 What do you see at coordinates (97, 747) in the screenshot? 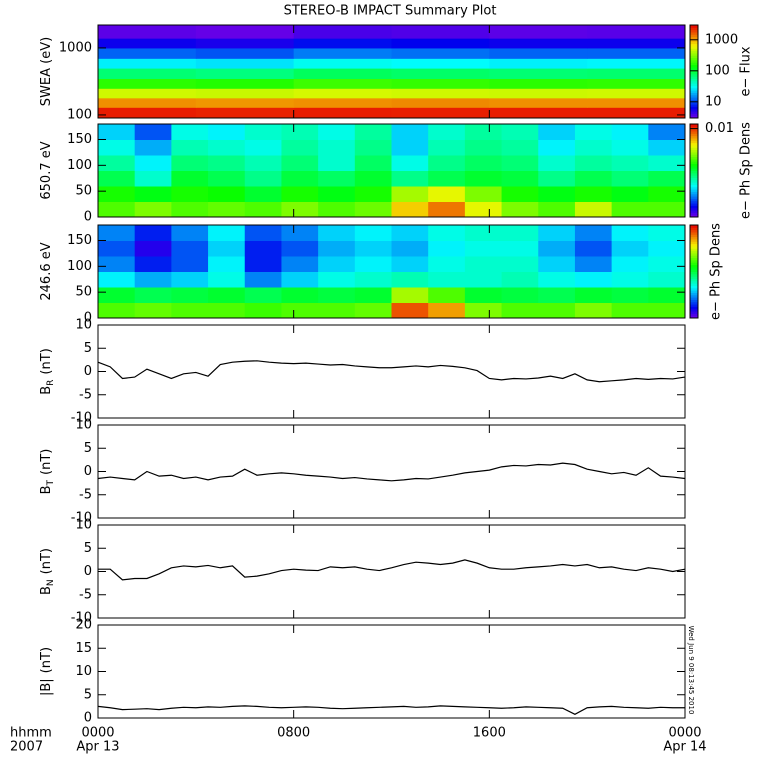
I see `x-date-label: Apr 13` at bounding box center [97, 747].